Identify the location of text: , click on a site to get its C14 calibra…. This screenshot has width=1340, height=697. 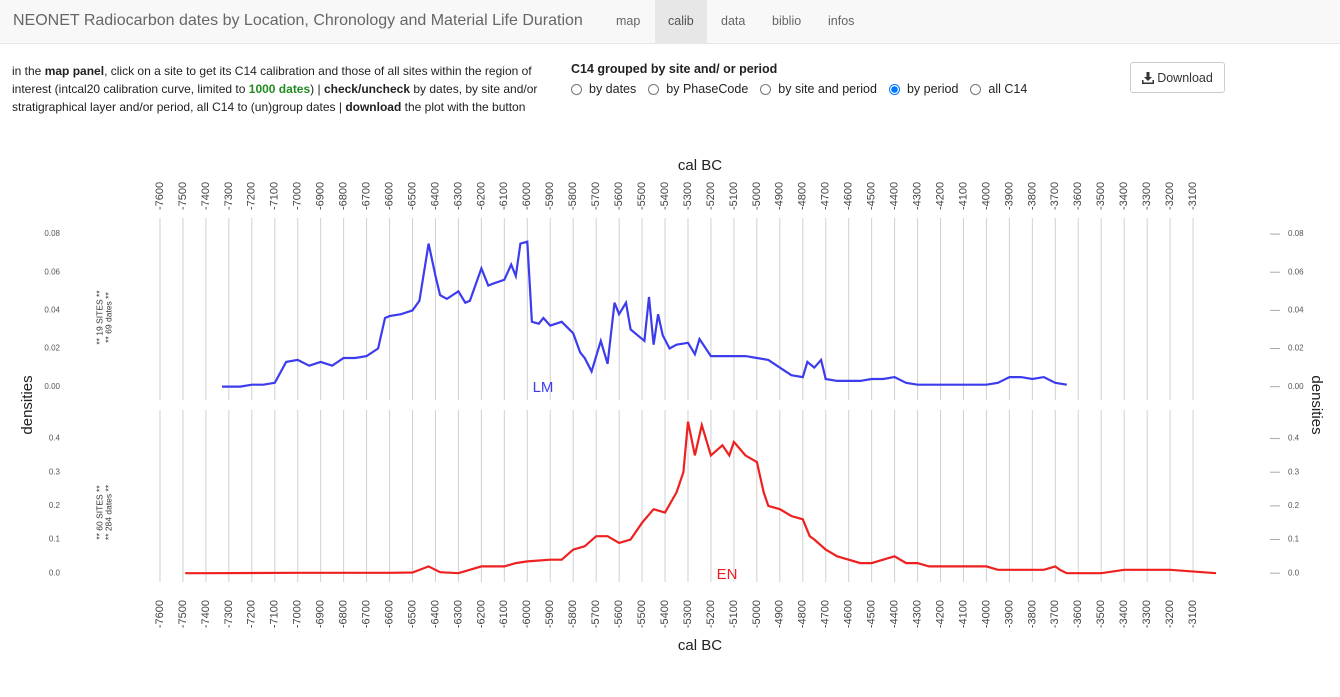
(272, 80).